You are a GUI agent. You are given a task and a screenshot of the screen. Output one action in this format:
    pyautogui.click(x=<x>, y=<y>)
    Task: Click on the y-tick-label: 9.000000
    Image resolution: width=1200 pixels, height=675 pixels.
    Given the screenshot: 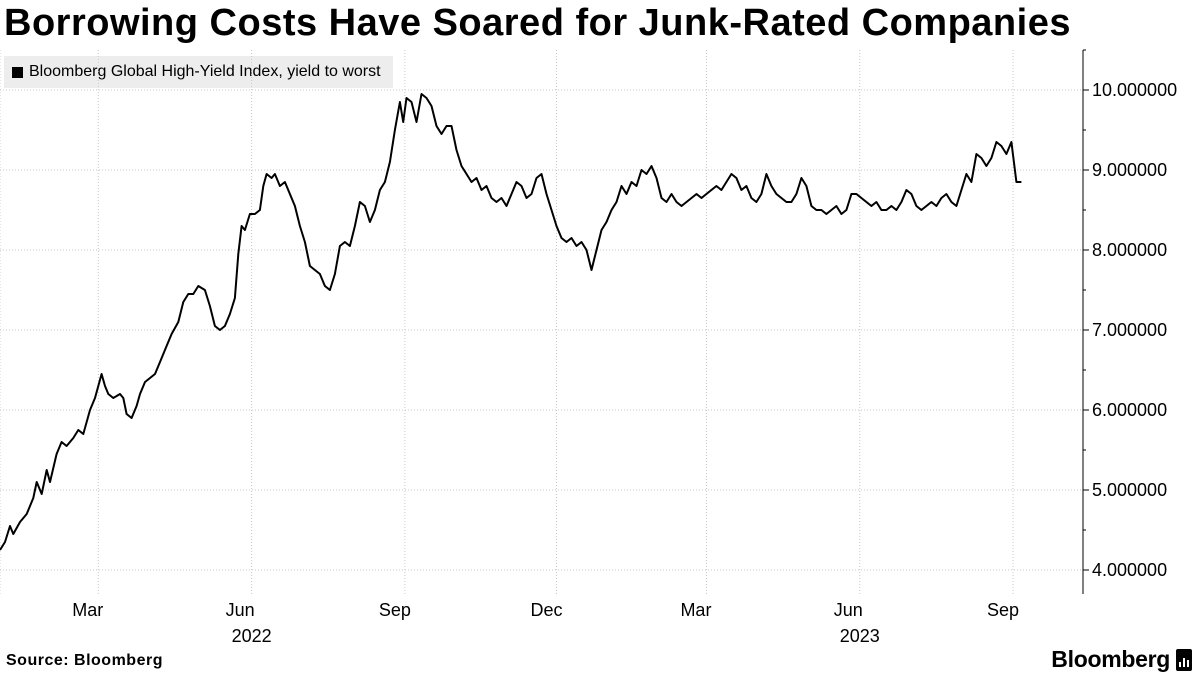 What is the action you would take?
    pyautogui.click(x=1129, y=170)
    